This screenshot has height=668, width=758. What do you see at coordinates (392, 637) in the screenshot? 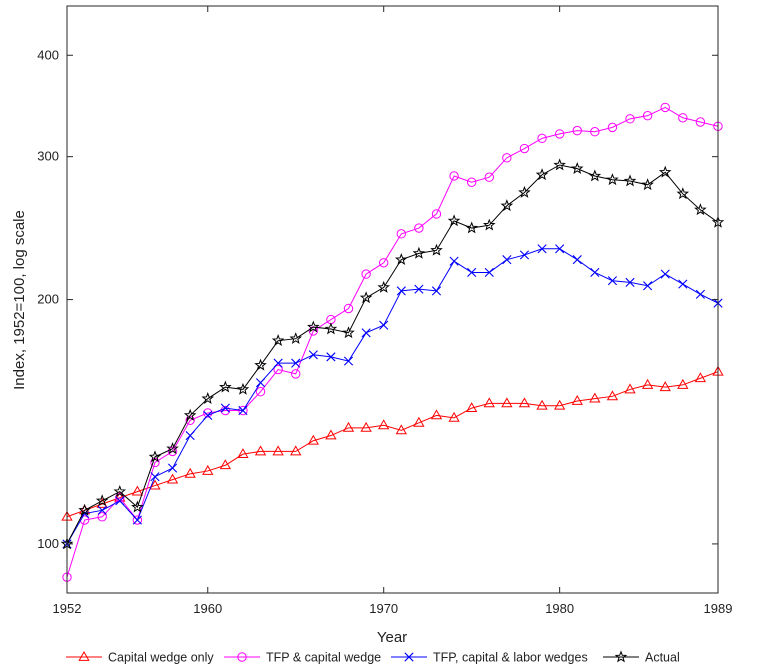
I see `x-axis-label: Year` at bounding box center [392, 637].